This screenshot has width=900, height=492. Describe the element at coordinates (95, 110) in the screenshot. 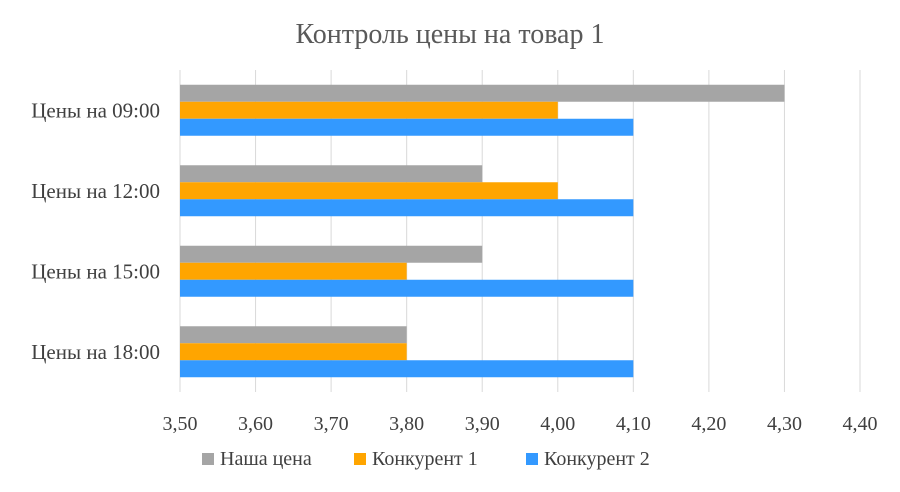

I see `category-label: Цены на 09:00` at that location.